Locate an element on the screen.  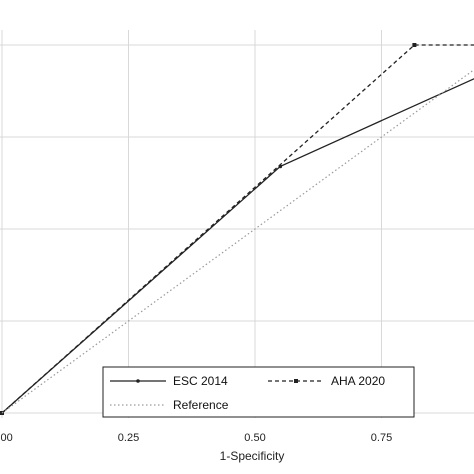
legend-label: AHA 2020 is located at coordinates (358, 381).